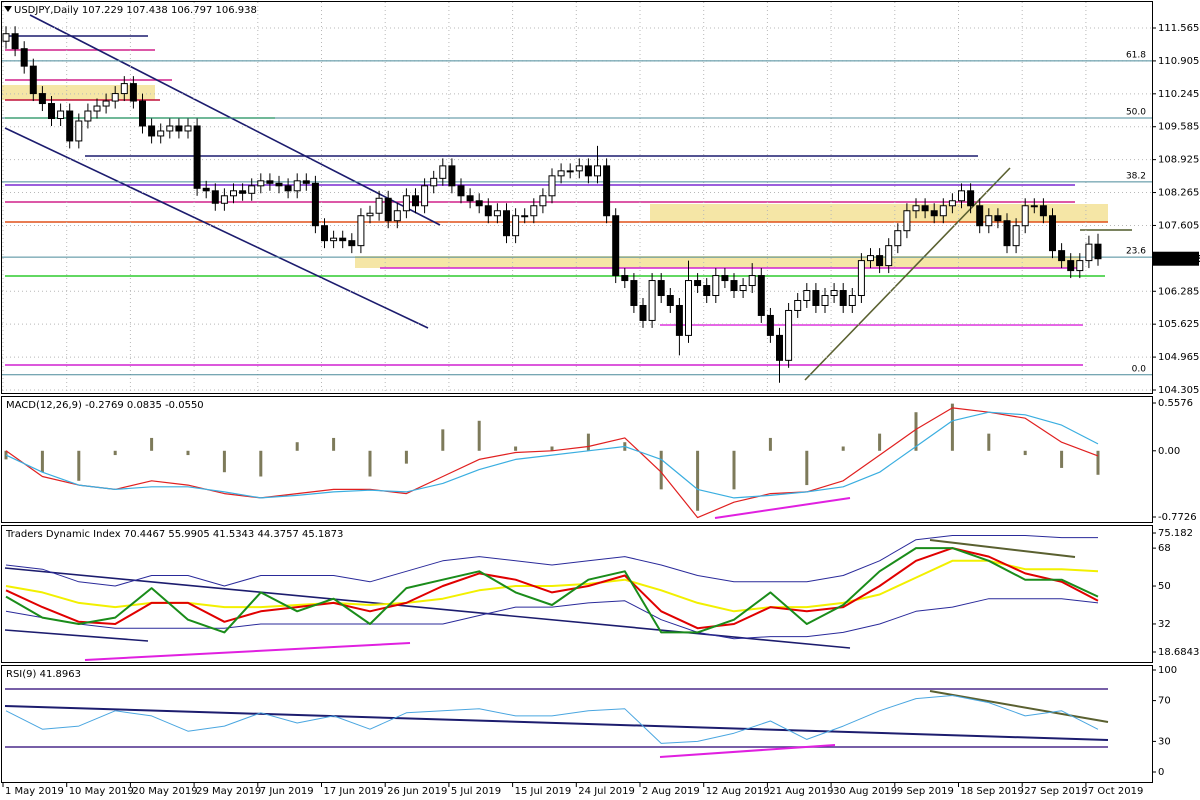  I want to click on x-tick-label: 21 Aug 2019, so click(801, 791).